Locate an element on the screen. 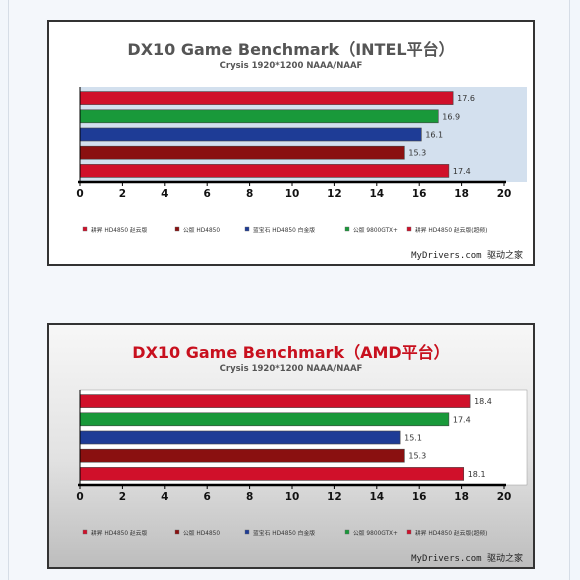  bar-label-1: 17.6 is located at coordinates (466, 98).